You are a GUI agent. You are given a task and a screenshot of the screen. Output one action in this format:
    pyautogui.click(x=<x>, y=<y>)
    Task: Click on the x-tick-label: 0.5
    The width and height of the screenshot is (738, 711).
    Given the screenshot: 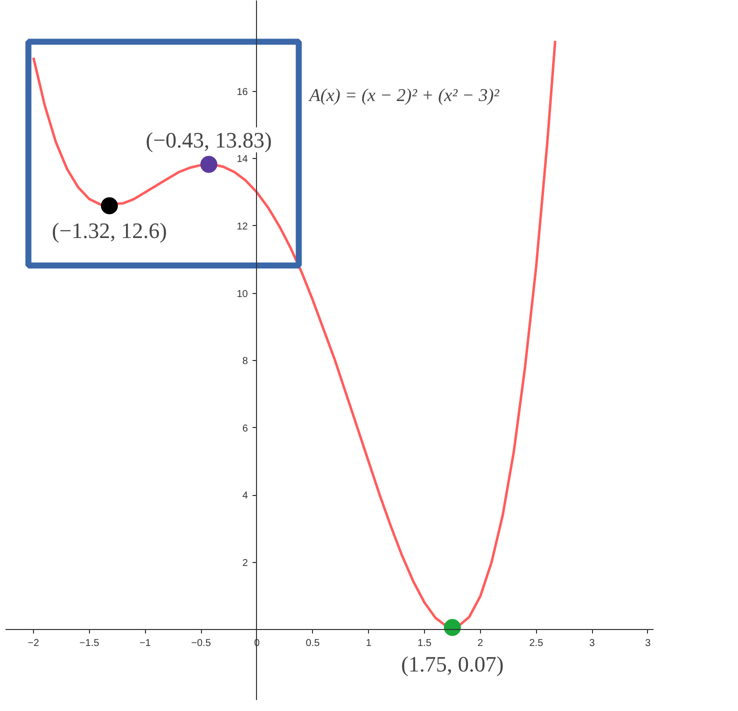 What is the action you would take?
    pyautogui.click(x=313, y=643)
    